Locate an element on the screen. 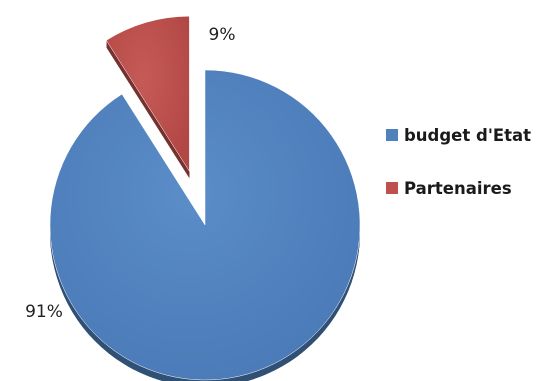 This screenshot has height=381, width=555. legend: budget d'Etat Partenaires is located at coordinates (470, 175).